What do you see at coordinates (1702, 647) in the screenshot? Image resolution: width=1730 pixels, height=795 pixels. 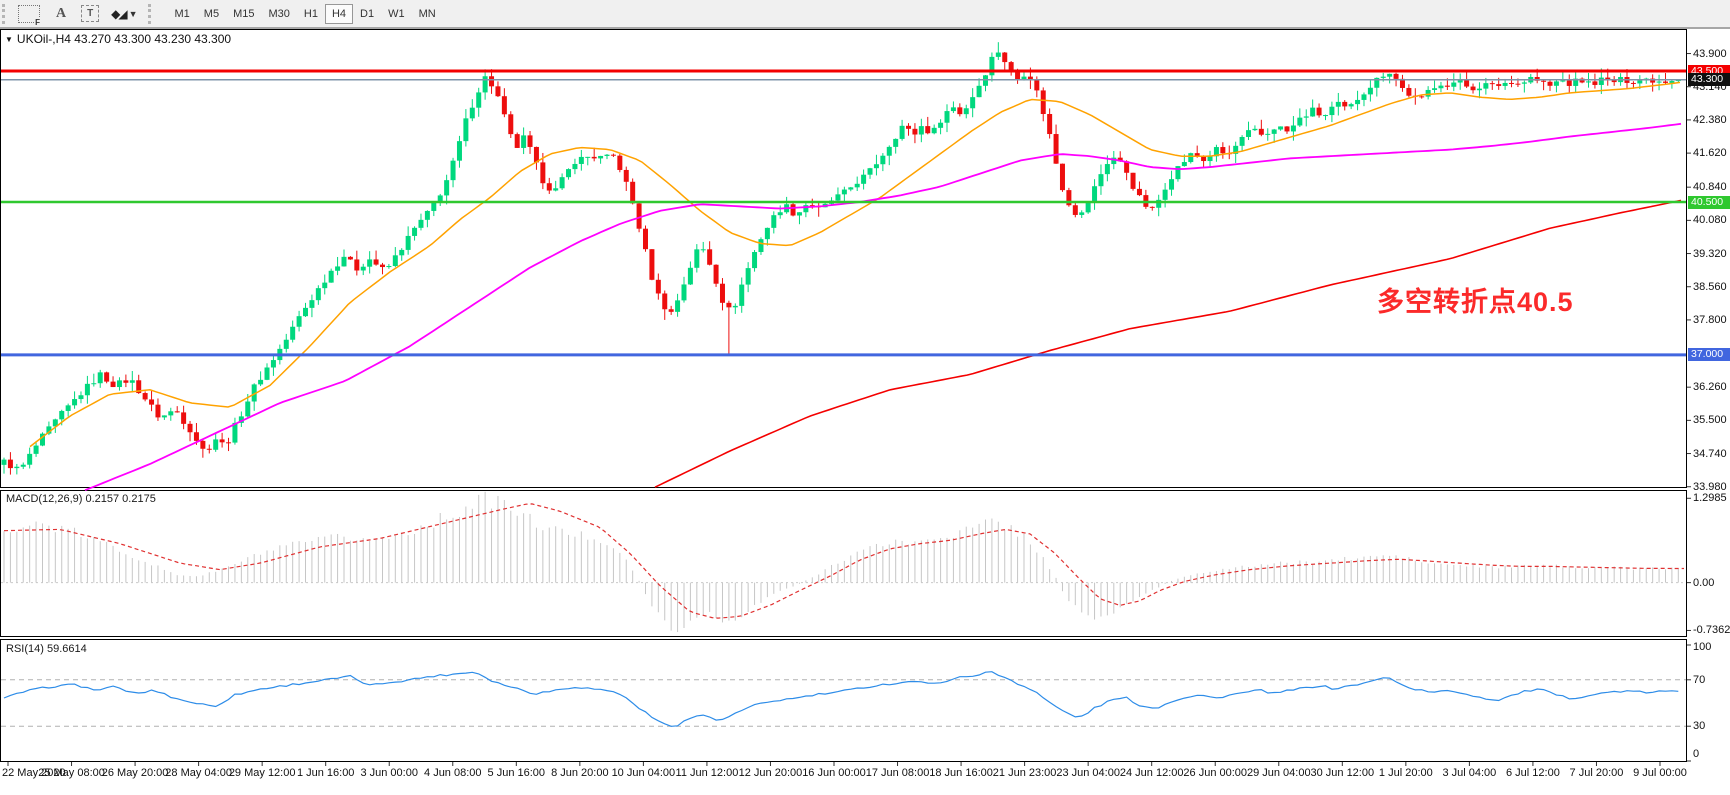 I see `rsi-axis-label: 100` at bounding box center [1702, 647].